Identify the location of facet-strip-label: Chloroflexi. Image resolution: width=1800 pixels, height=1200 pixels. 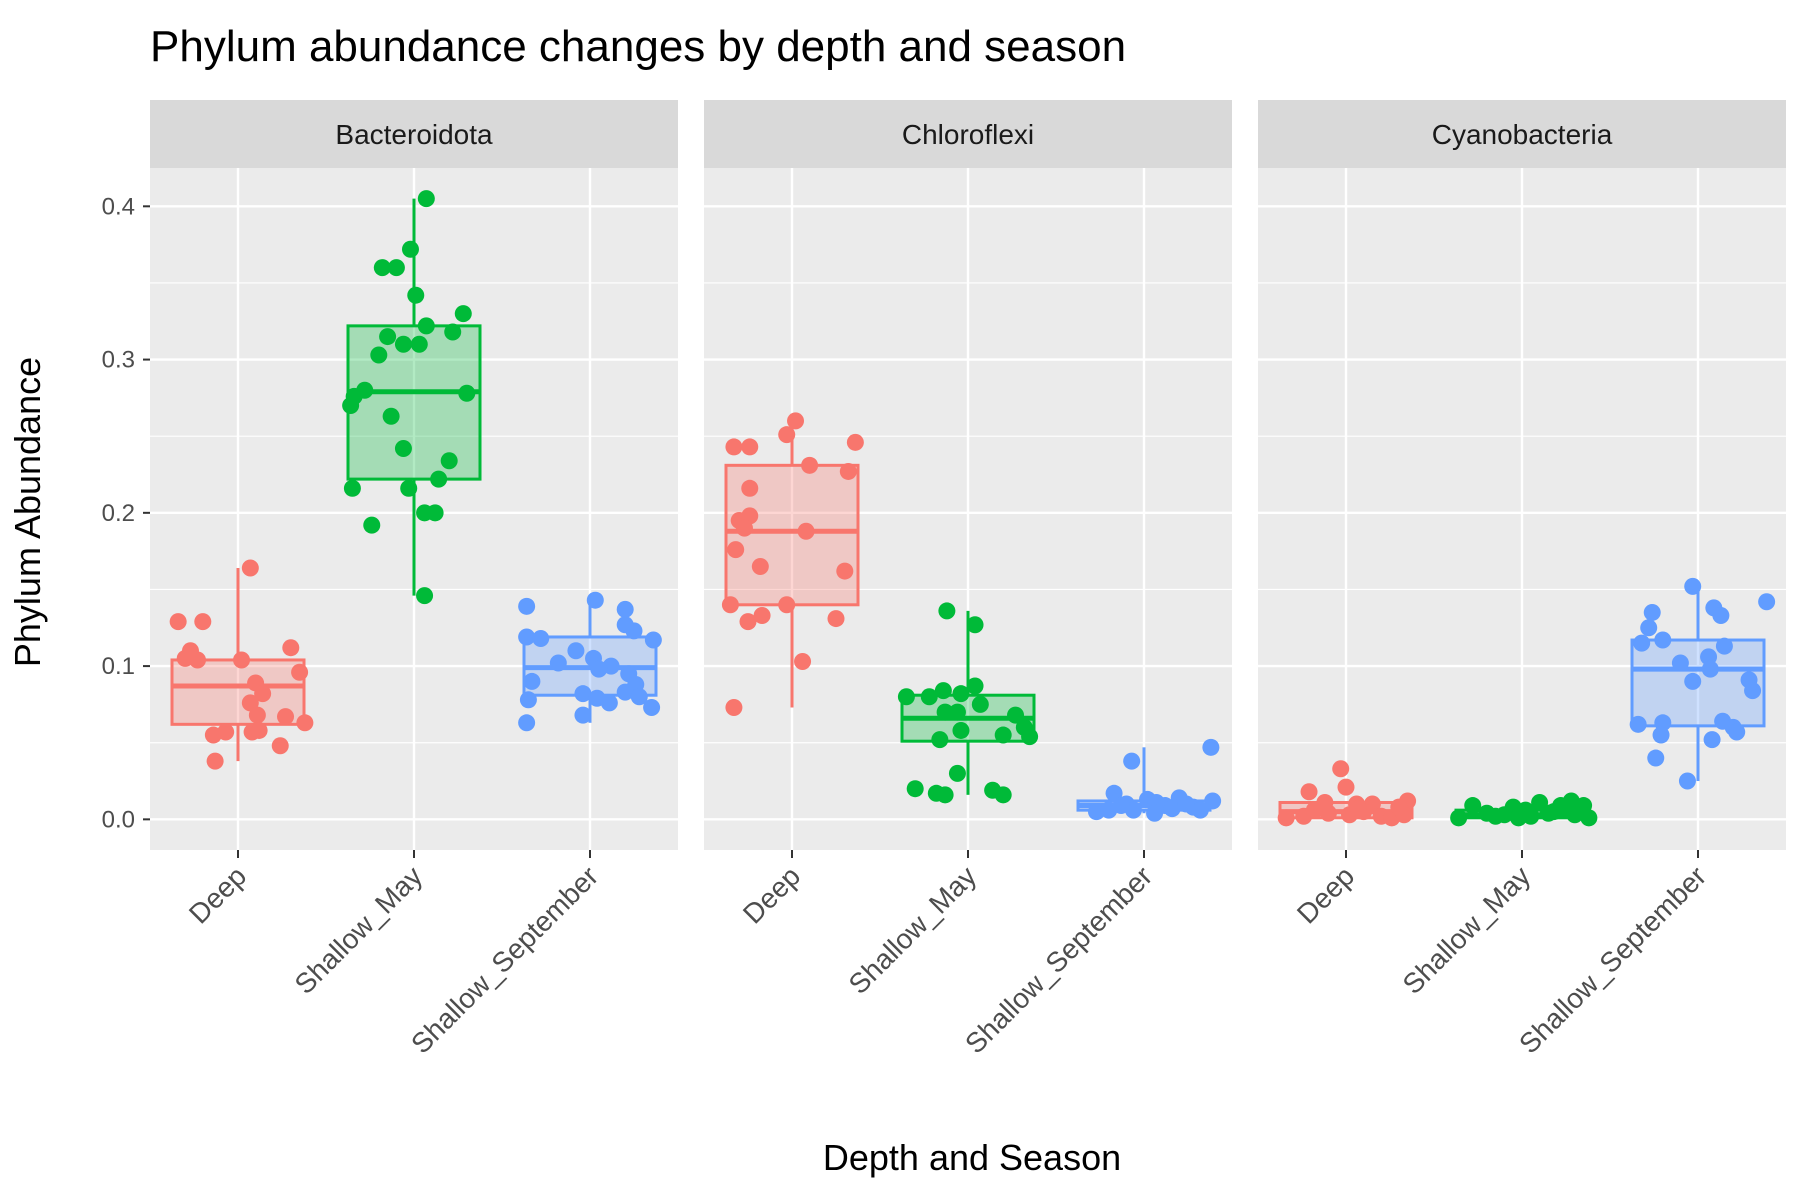
(968, 134).